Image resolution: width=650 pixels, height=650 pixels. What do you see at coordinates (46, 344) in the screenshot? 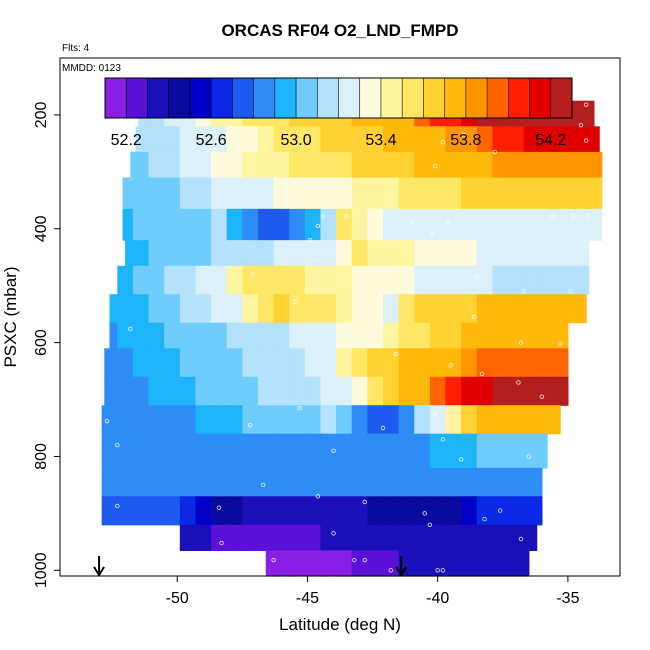
I see `y-axis: 200 400 600 800 1000` at bounding box center [46, 344].